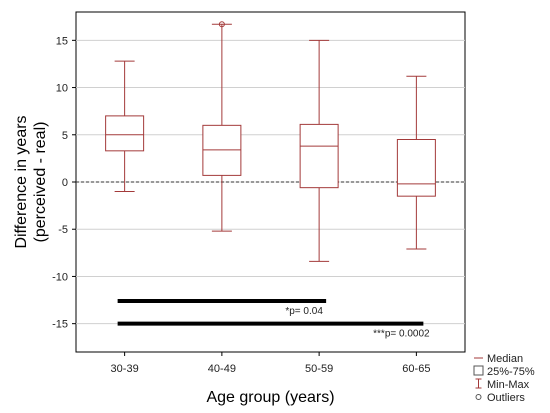  Describe the element at coordinates (401, 334) in the screenshot. I see `significance-label: ***p= 0.0002` at that location.